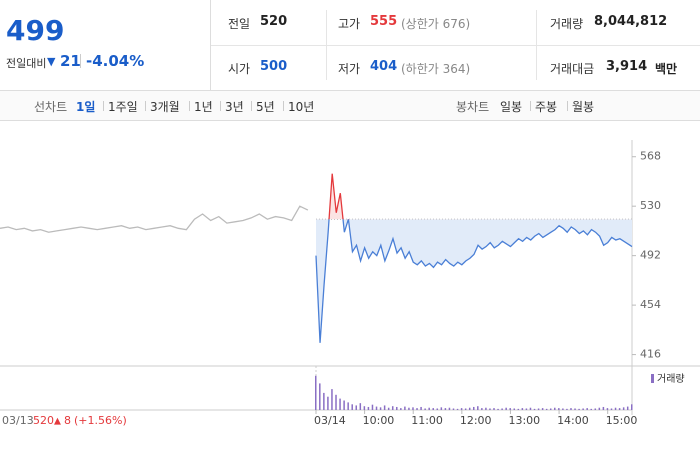 This screenshot has width=700, height=450. What do you see at coordinates (301, 107) in the screenshot?
I see `period-tab: 10년` at bounding box center [301, 107].